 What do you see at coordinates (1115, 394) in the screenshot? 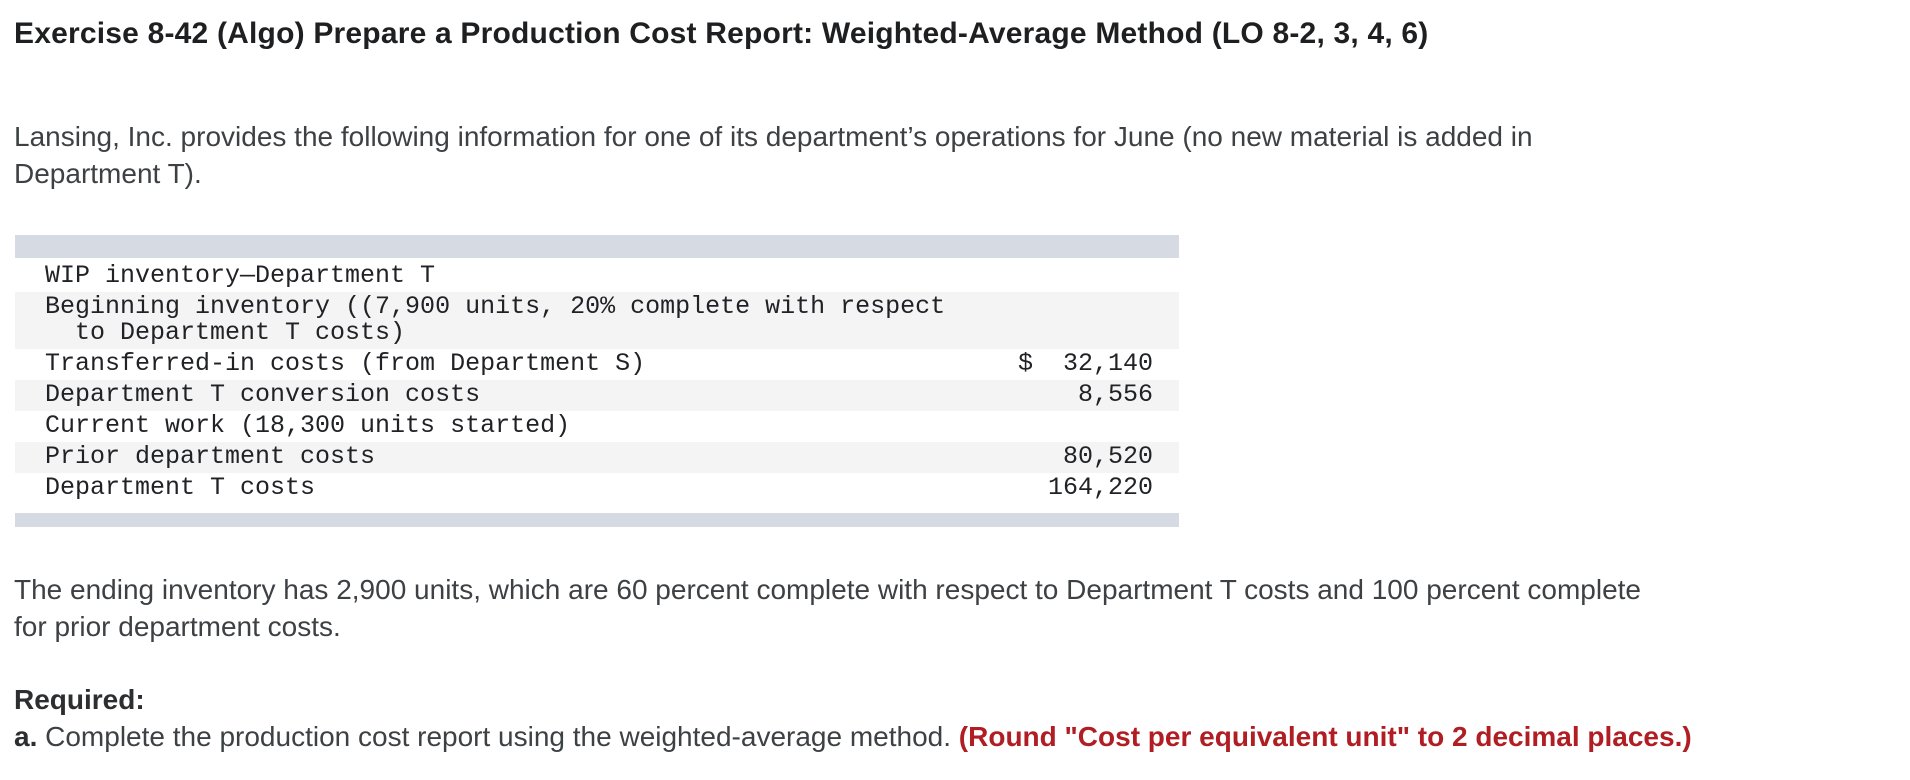
I see `row-amount: 8,556` at bounding box center [1115, 394].